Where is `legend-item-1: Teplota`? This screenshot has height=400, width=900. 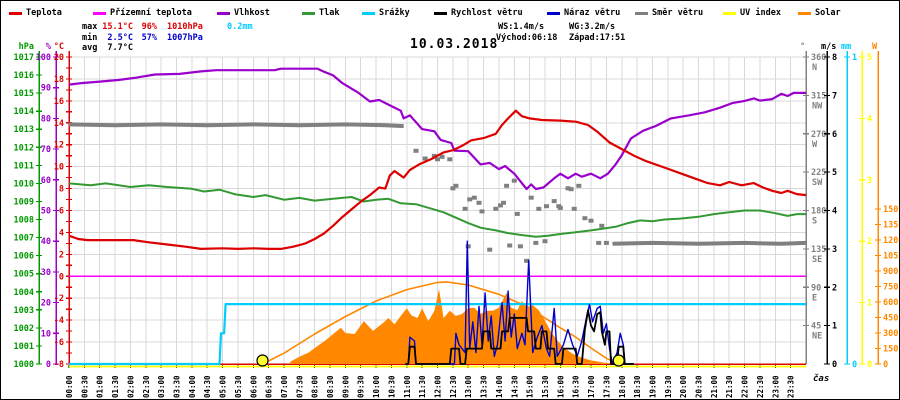
legend-item-1: Teplota is located at coordinates (35, 13).